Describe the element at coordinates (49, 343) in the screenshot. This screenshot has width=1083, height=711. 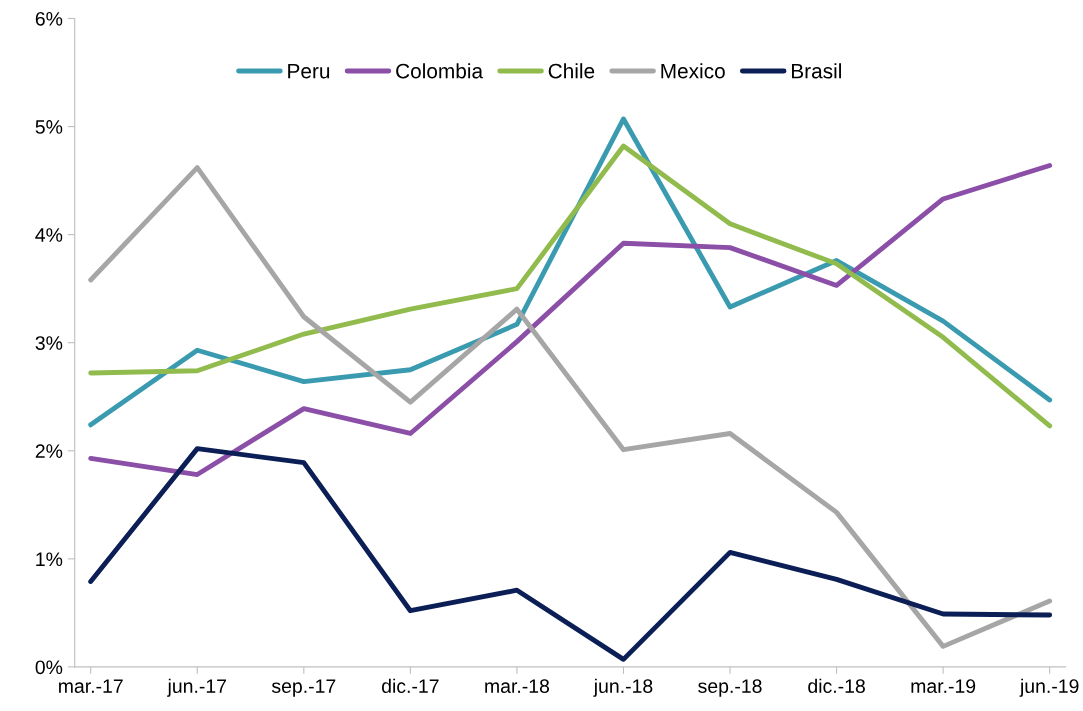
I see `y-tick-label: 3%` at that location.